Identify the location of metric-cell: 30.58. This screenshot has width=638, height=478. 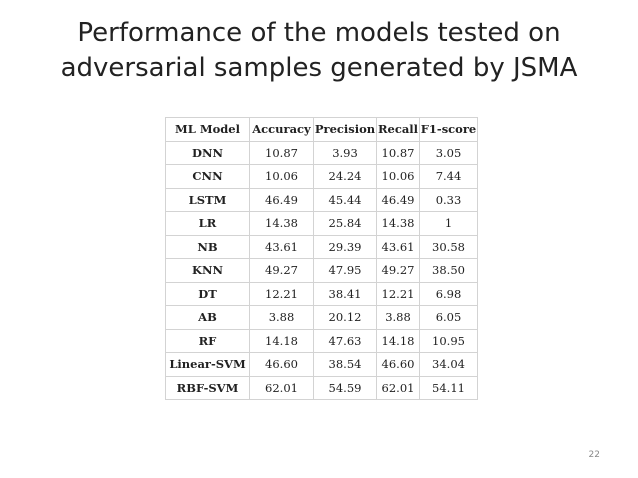
(448, 246).